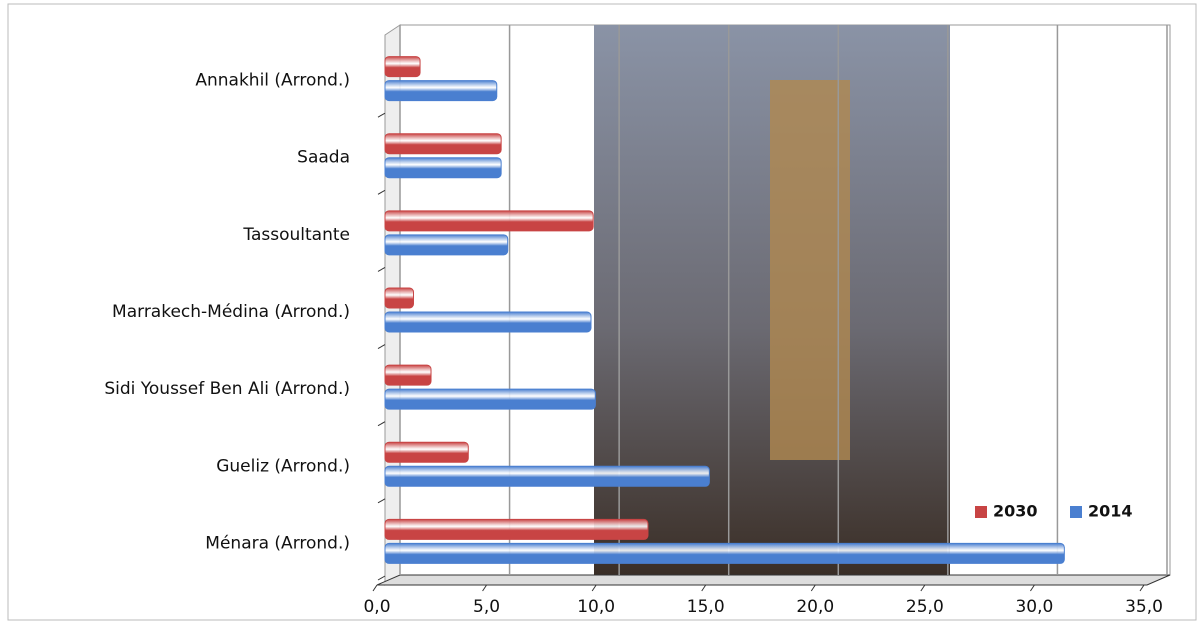  Describe the element at coordinates (227, 389) in the screenshot. I see `y-tick-label: Sidi Youssef Ben Ali (Arrond.)` at that location.